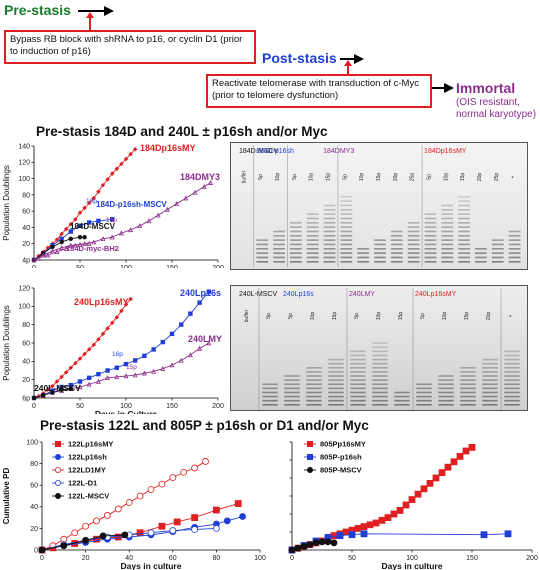 The height and width of the screenshot is (570, 540). I want to click on data-point-805P-MSCV, so click(334, 543).